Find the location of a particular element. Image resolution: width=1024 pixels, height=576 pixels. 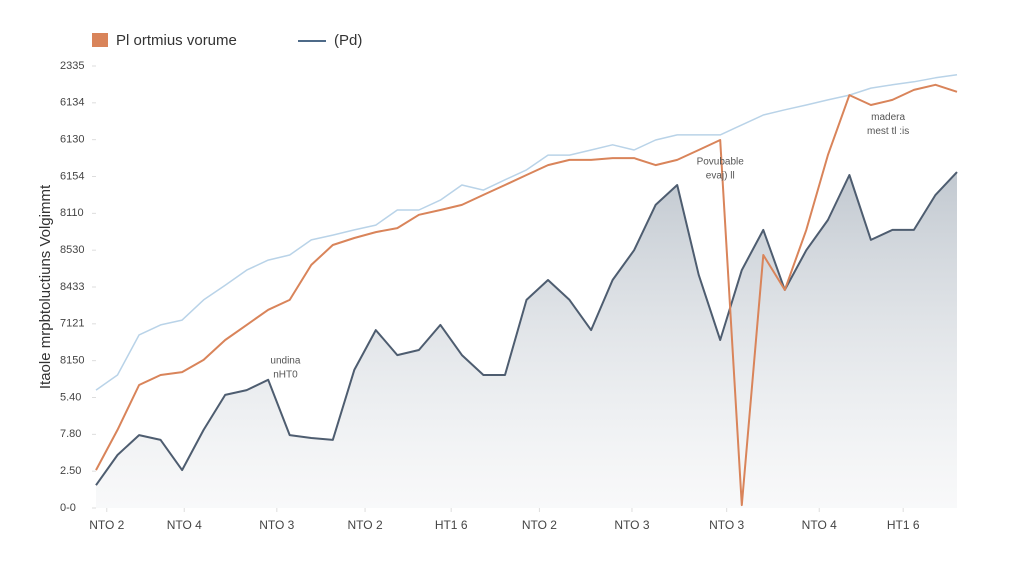

y-tick-label: 0-0 is located at coordinates (68, 508).